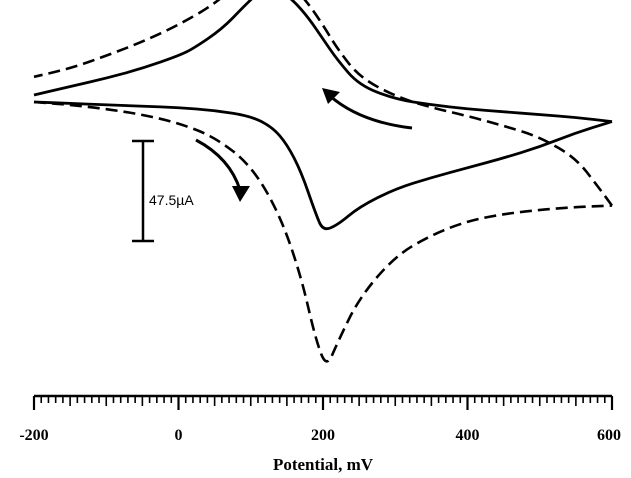  What do you see at coordinates (609, 435) in the screenshot?
I see `x-tick-label: 600` at bounding box center [609, 435].